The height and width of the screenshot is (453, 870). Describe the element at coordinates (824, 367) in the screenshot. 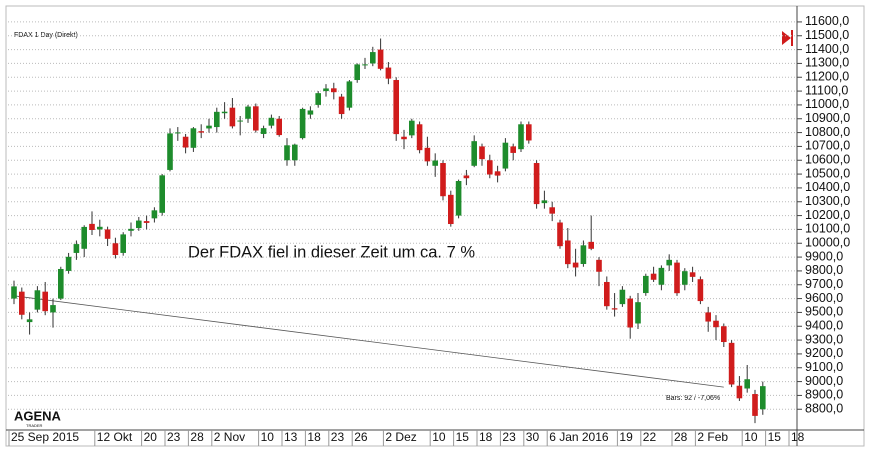

I see `y-tick-label: 9100,0` at that location.